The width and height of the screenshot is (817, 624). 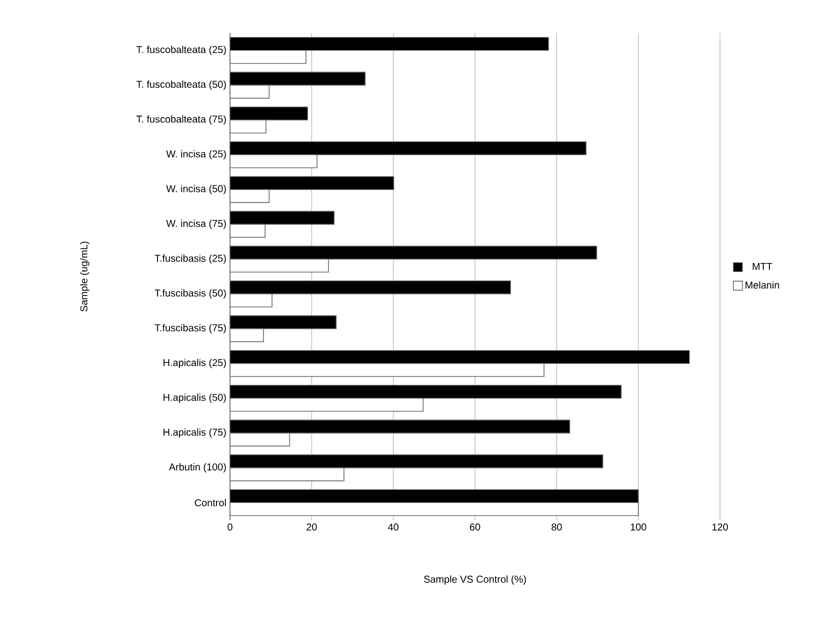 I want to click on y-tick-label: T. fuscobalteata (25), so click(x=181, y=51).